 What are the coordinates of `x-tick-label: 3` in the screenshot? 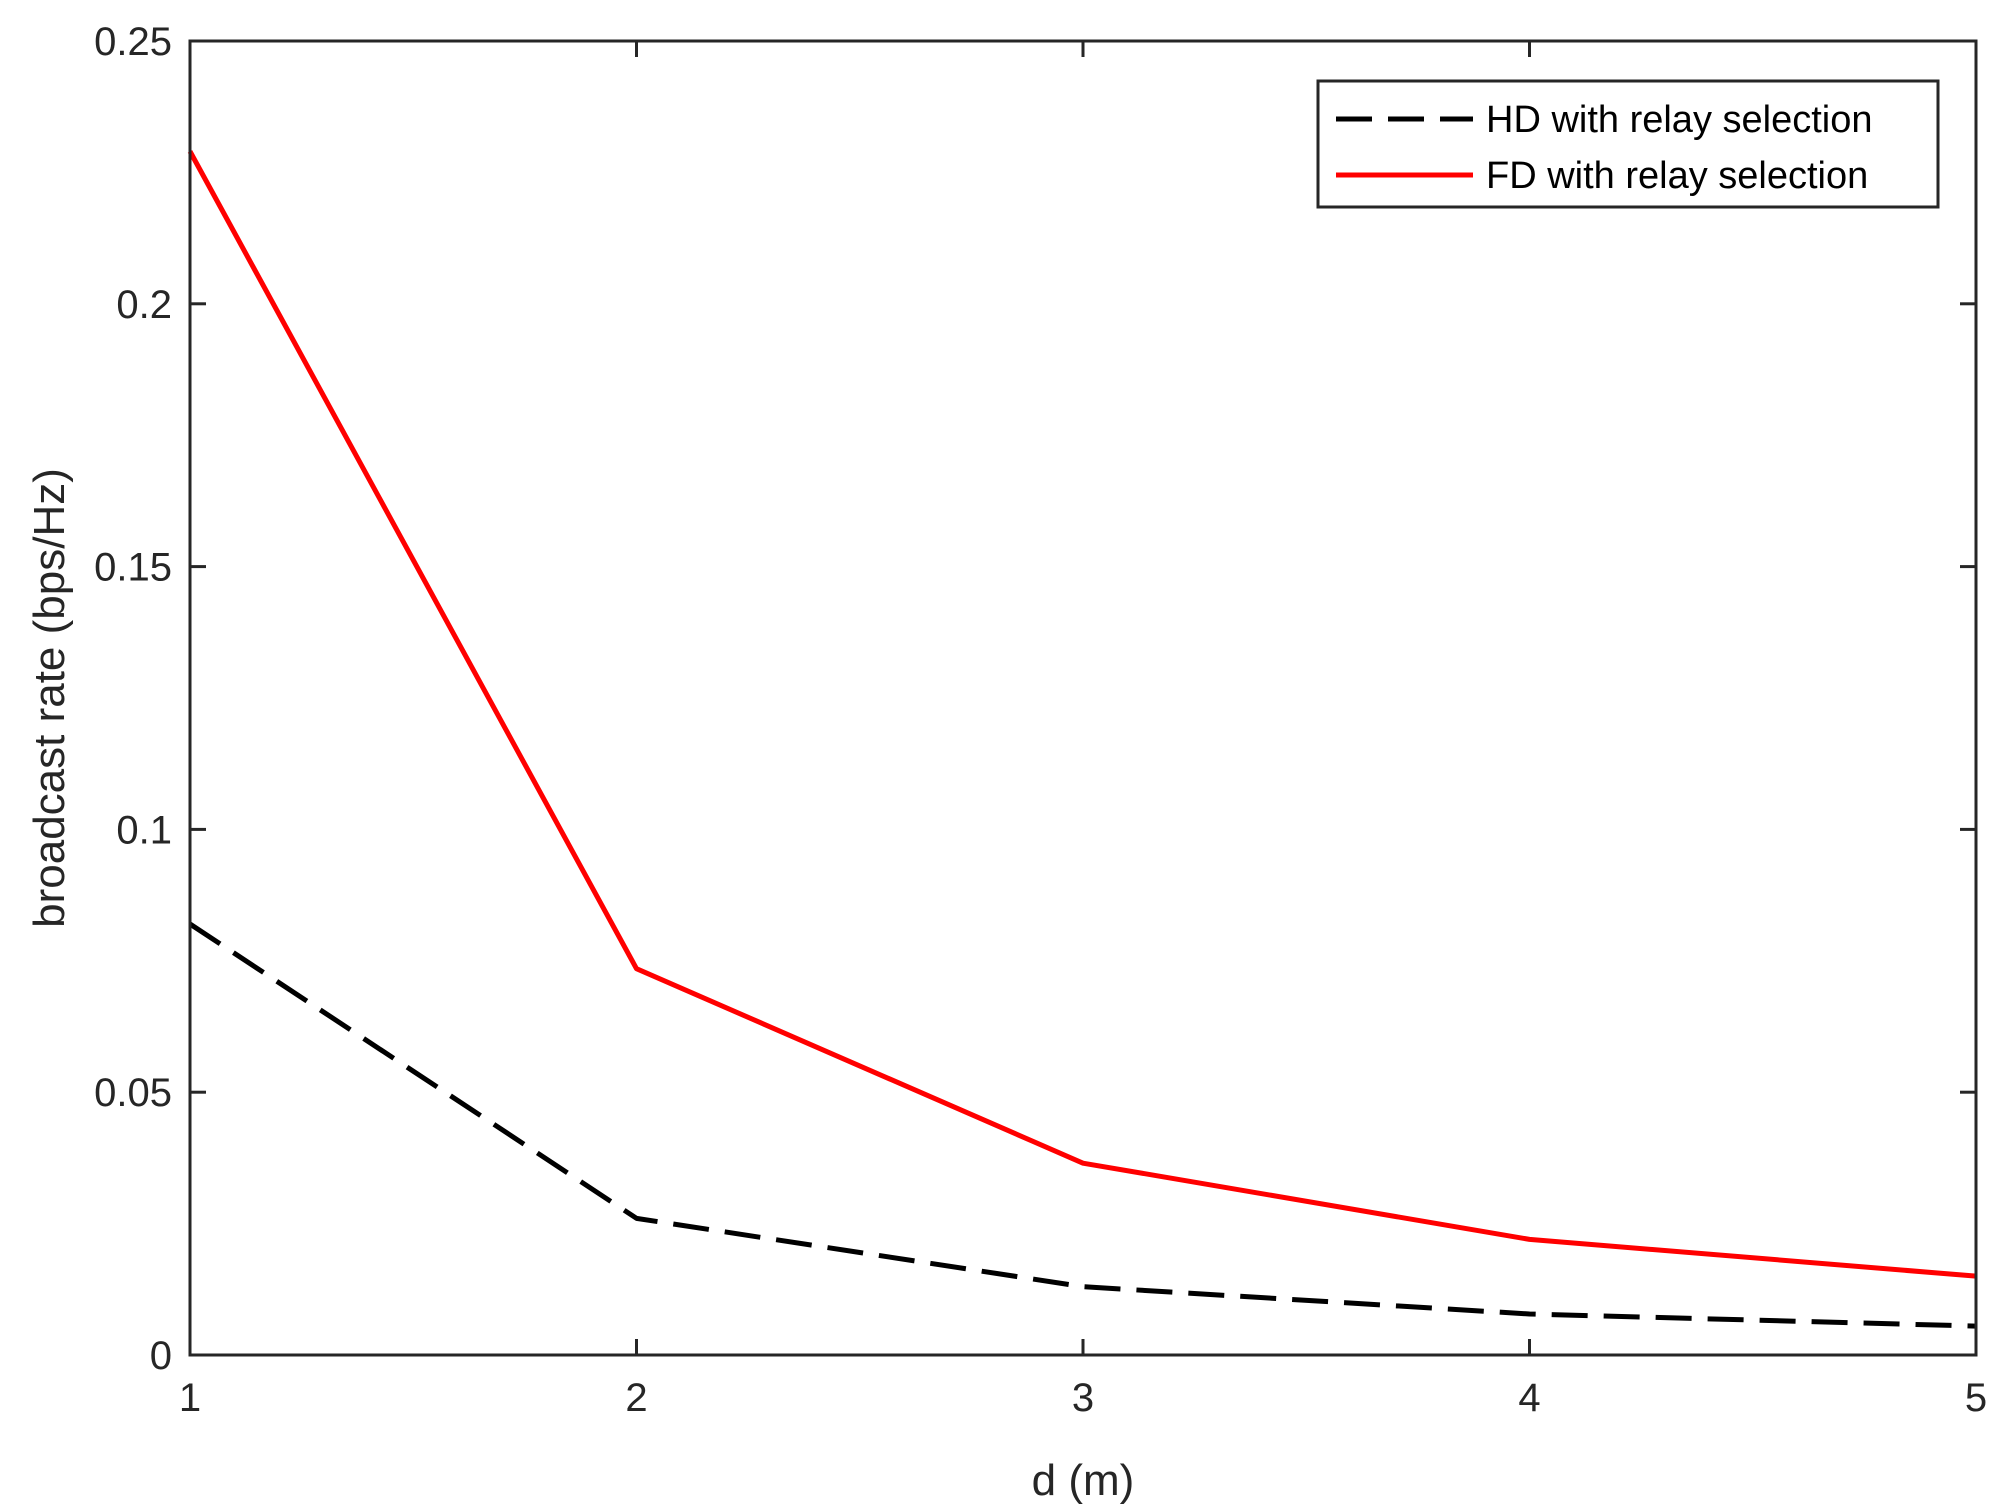 It's located at (1083, 1398).